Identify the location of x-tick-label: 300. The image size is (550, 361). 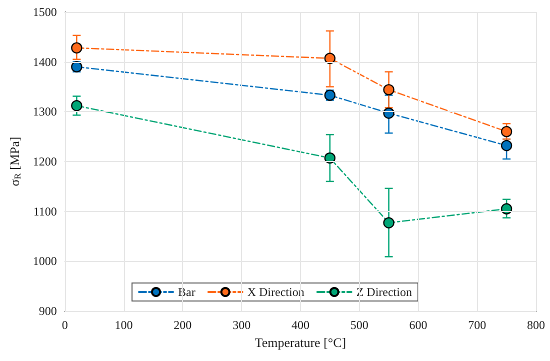
(241, 325).